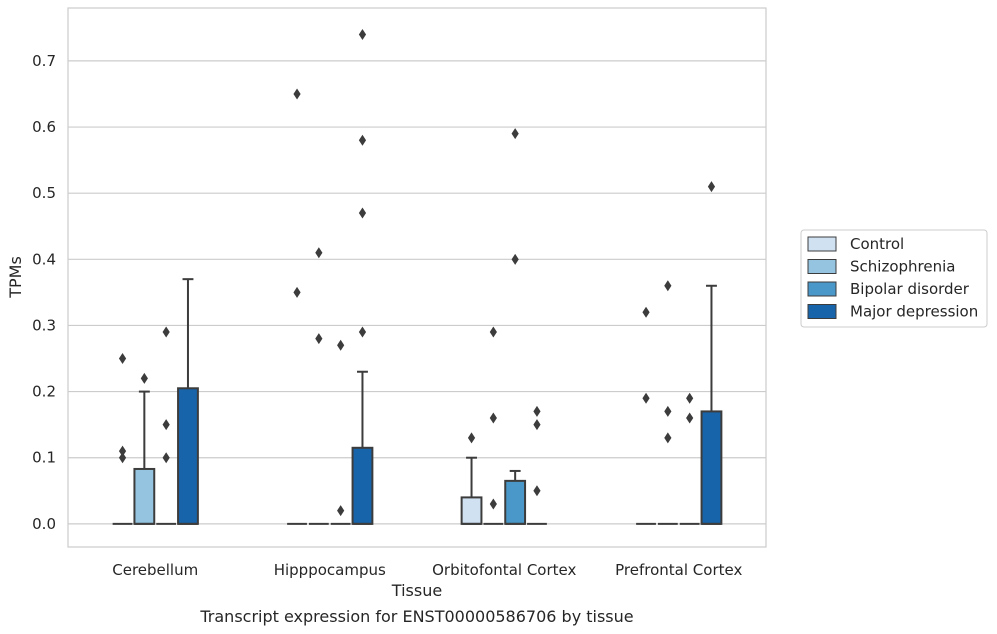 This screenshot has width=997, height=634. I want to click on y-tick-label: 0.6, so click(44, 127).